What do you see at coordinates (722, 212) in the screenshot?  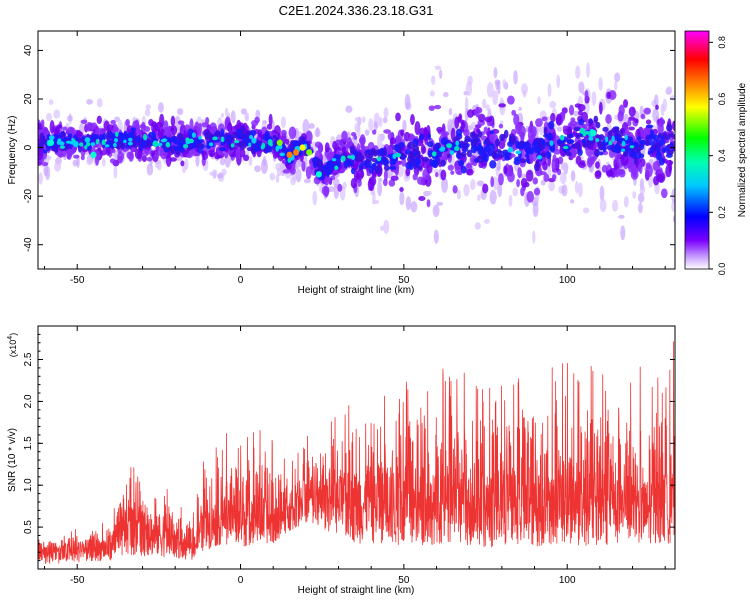 I see `colorbar-tick-label: 0.2` at bounding box center [722, 212].